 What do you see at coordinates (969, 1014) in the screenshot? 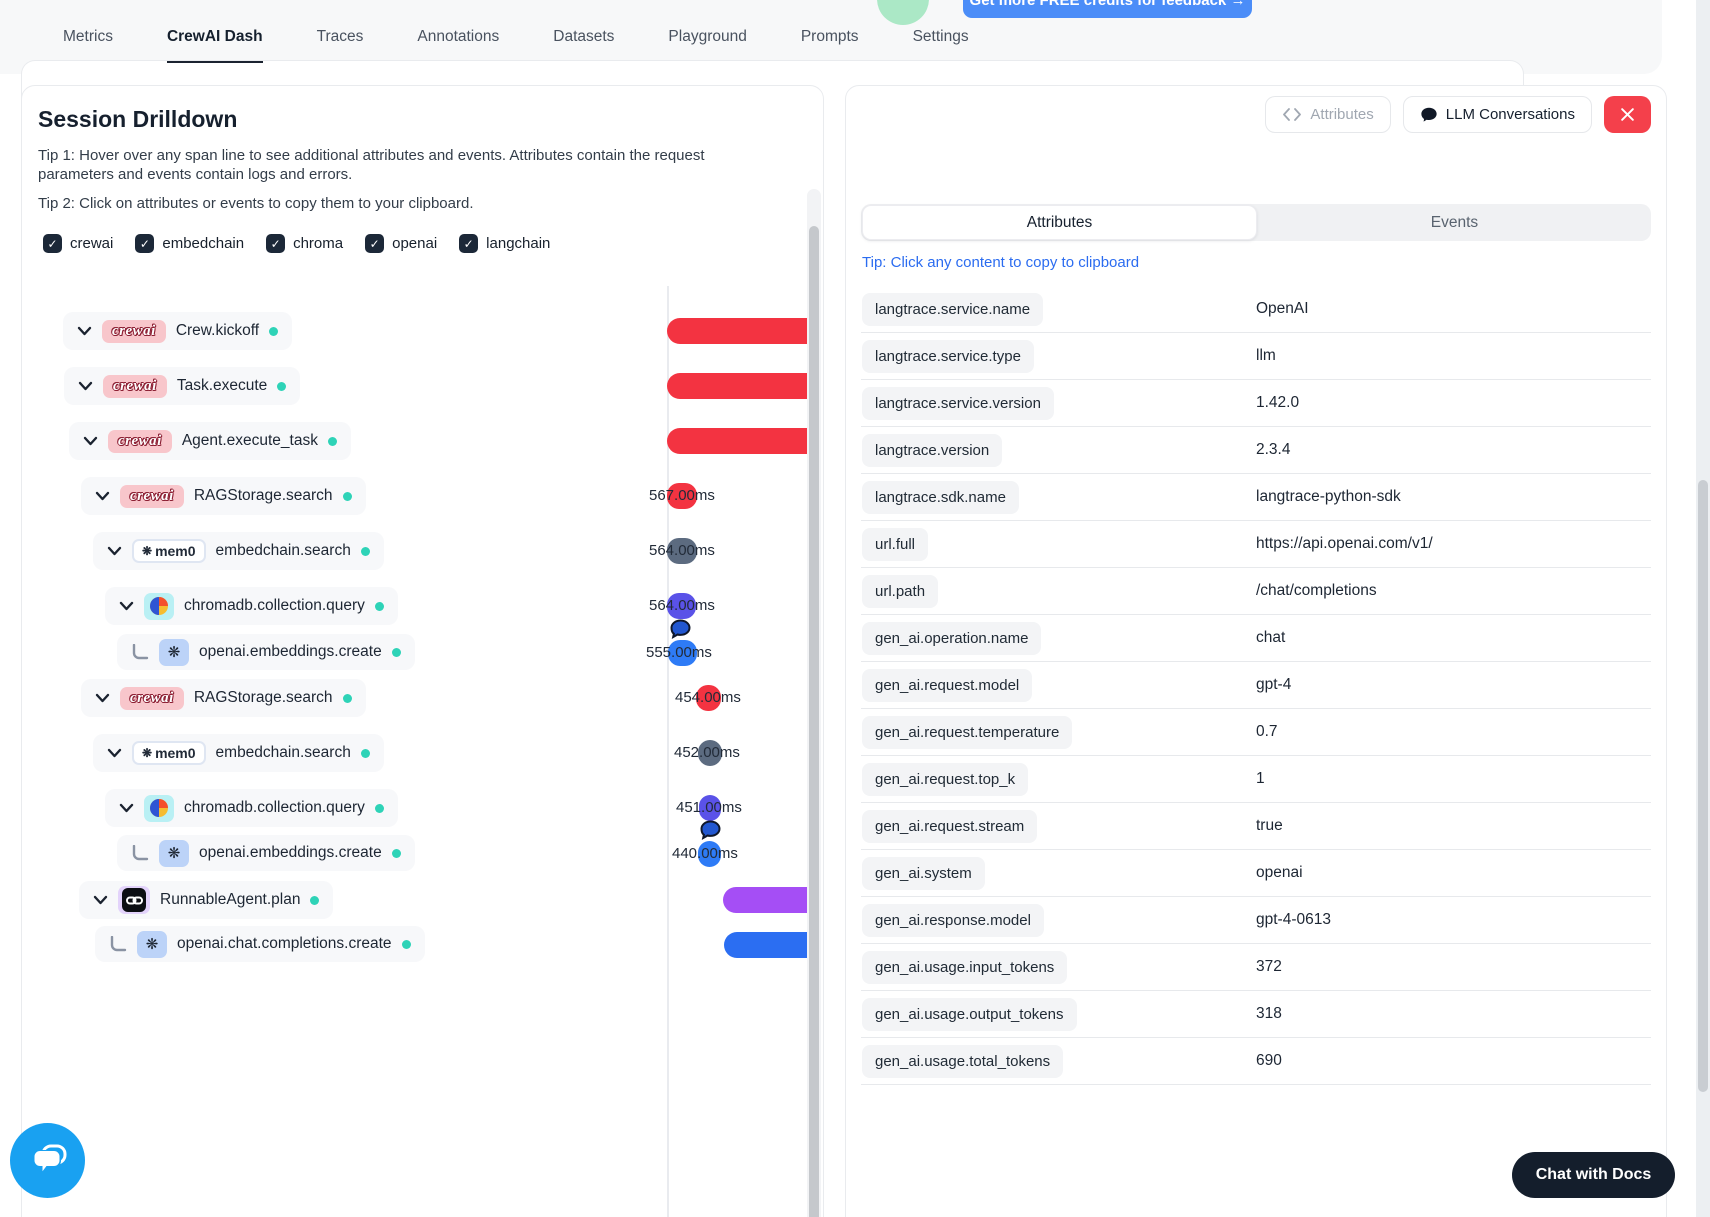
I see `attribute-key: gen_ai.usage.output_tokens` at bounding box center [969, 1014].